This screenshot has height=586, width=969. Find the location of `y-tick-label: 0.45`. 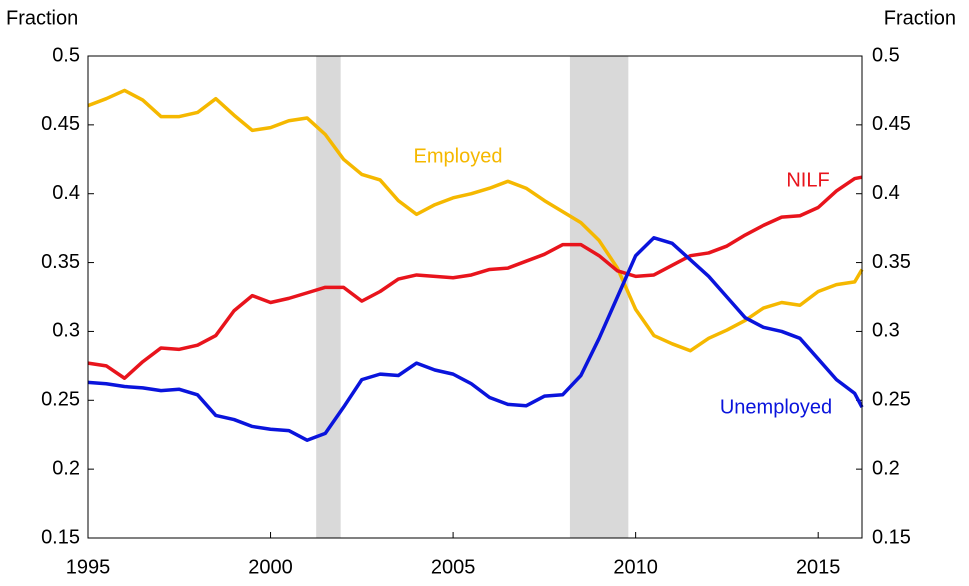

y-tick-label: 0.45 is located at coordinates (60, 124).